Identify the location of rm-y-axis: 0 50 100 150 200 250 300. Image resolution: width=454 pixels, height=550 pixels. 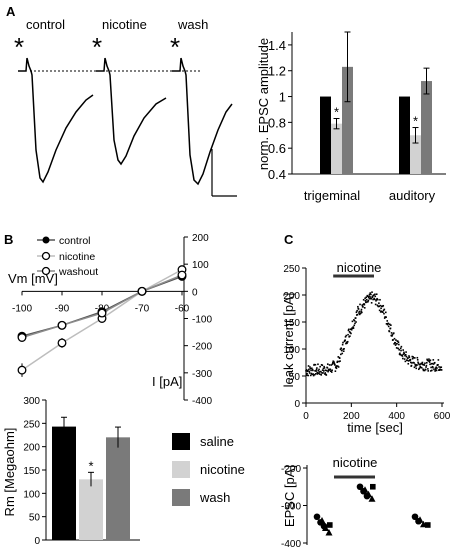
(81, 471).